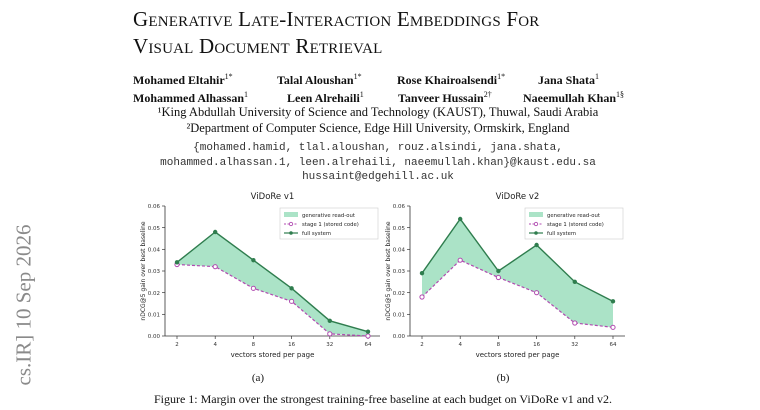 This screenshot has width=760, height=410. Describe the element at coordinates (487, 94) in the screenshot. I see `author-affiliation-mark: 2†` at that location.